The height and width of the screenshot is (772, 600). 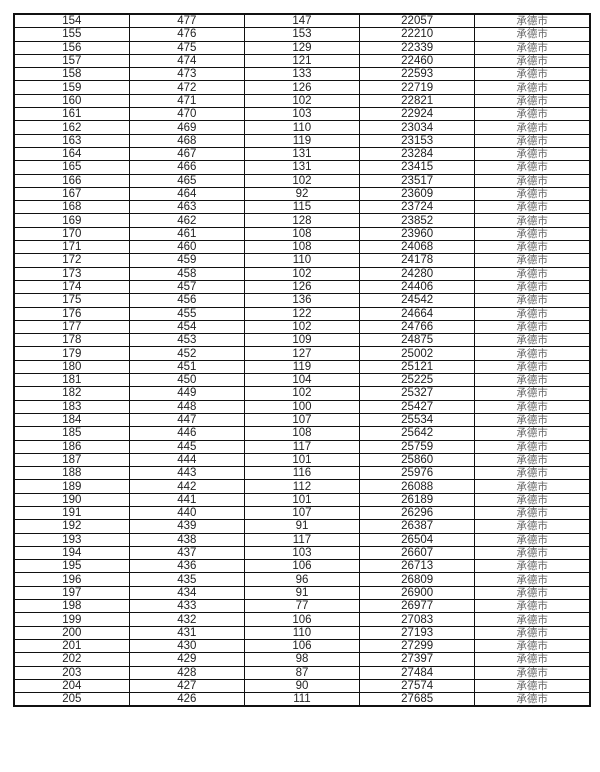 What do you see at coordinates (186, 539) in the screenshot?
I see `score-cell: 438` at bounding box center [186, 539].